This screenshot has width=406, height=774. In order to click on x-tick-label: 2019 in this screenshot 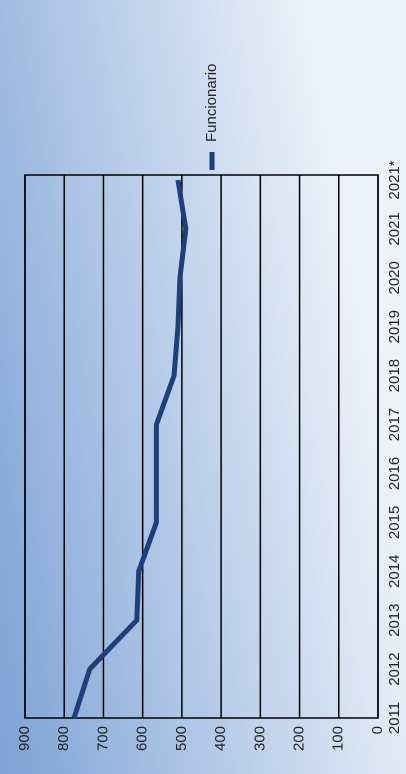, I will do `click(394, 326)`.